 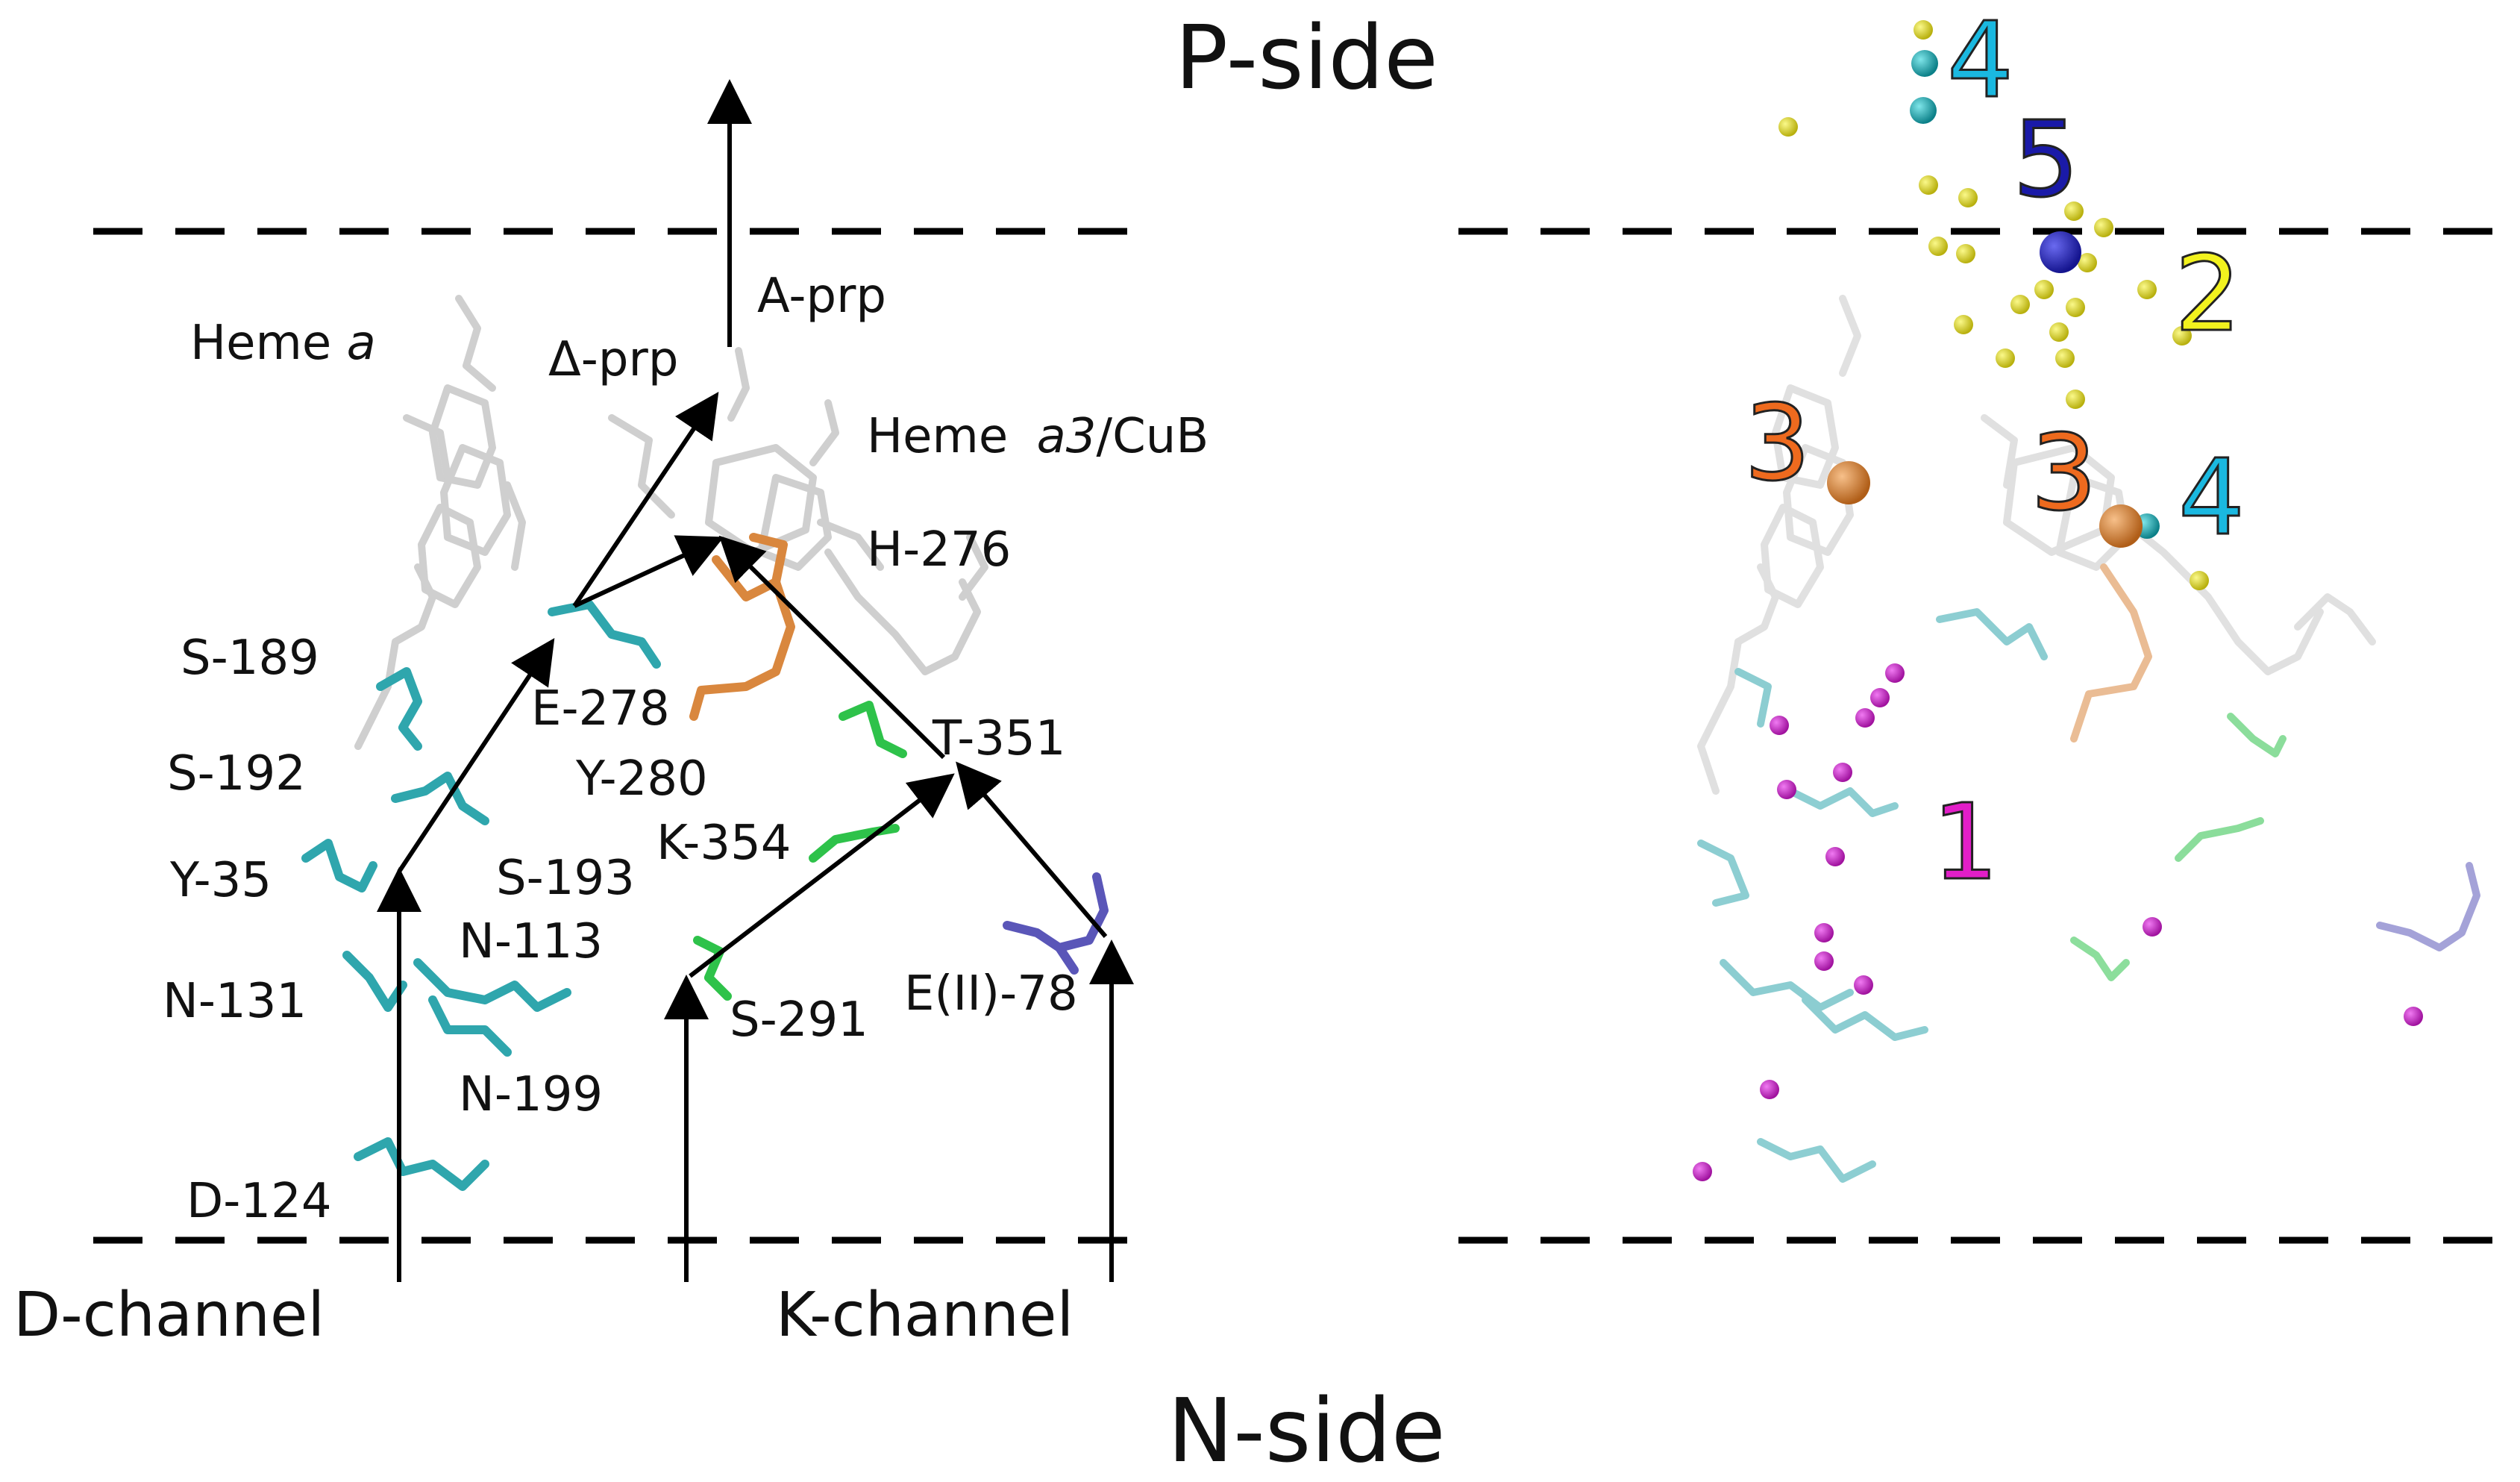 What do you see at coordinates (2045, 160) in the screenshot?
I see `site-5-number: 5` at bounding box center [2045, 160].